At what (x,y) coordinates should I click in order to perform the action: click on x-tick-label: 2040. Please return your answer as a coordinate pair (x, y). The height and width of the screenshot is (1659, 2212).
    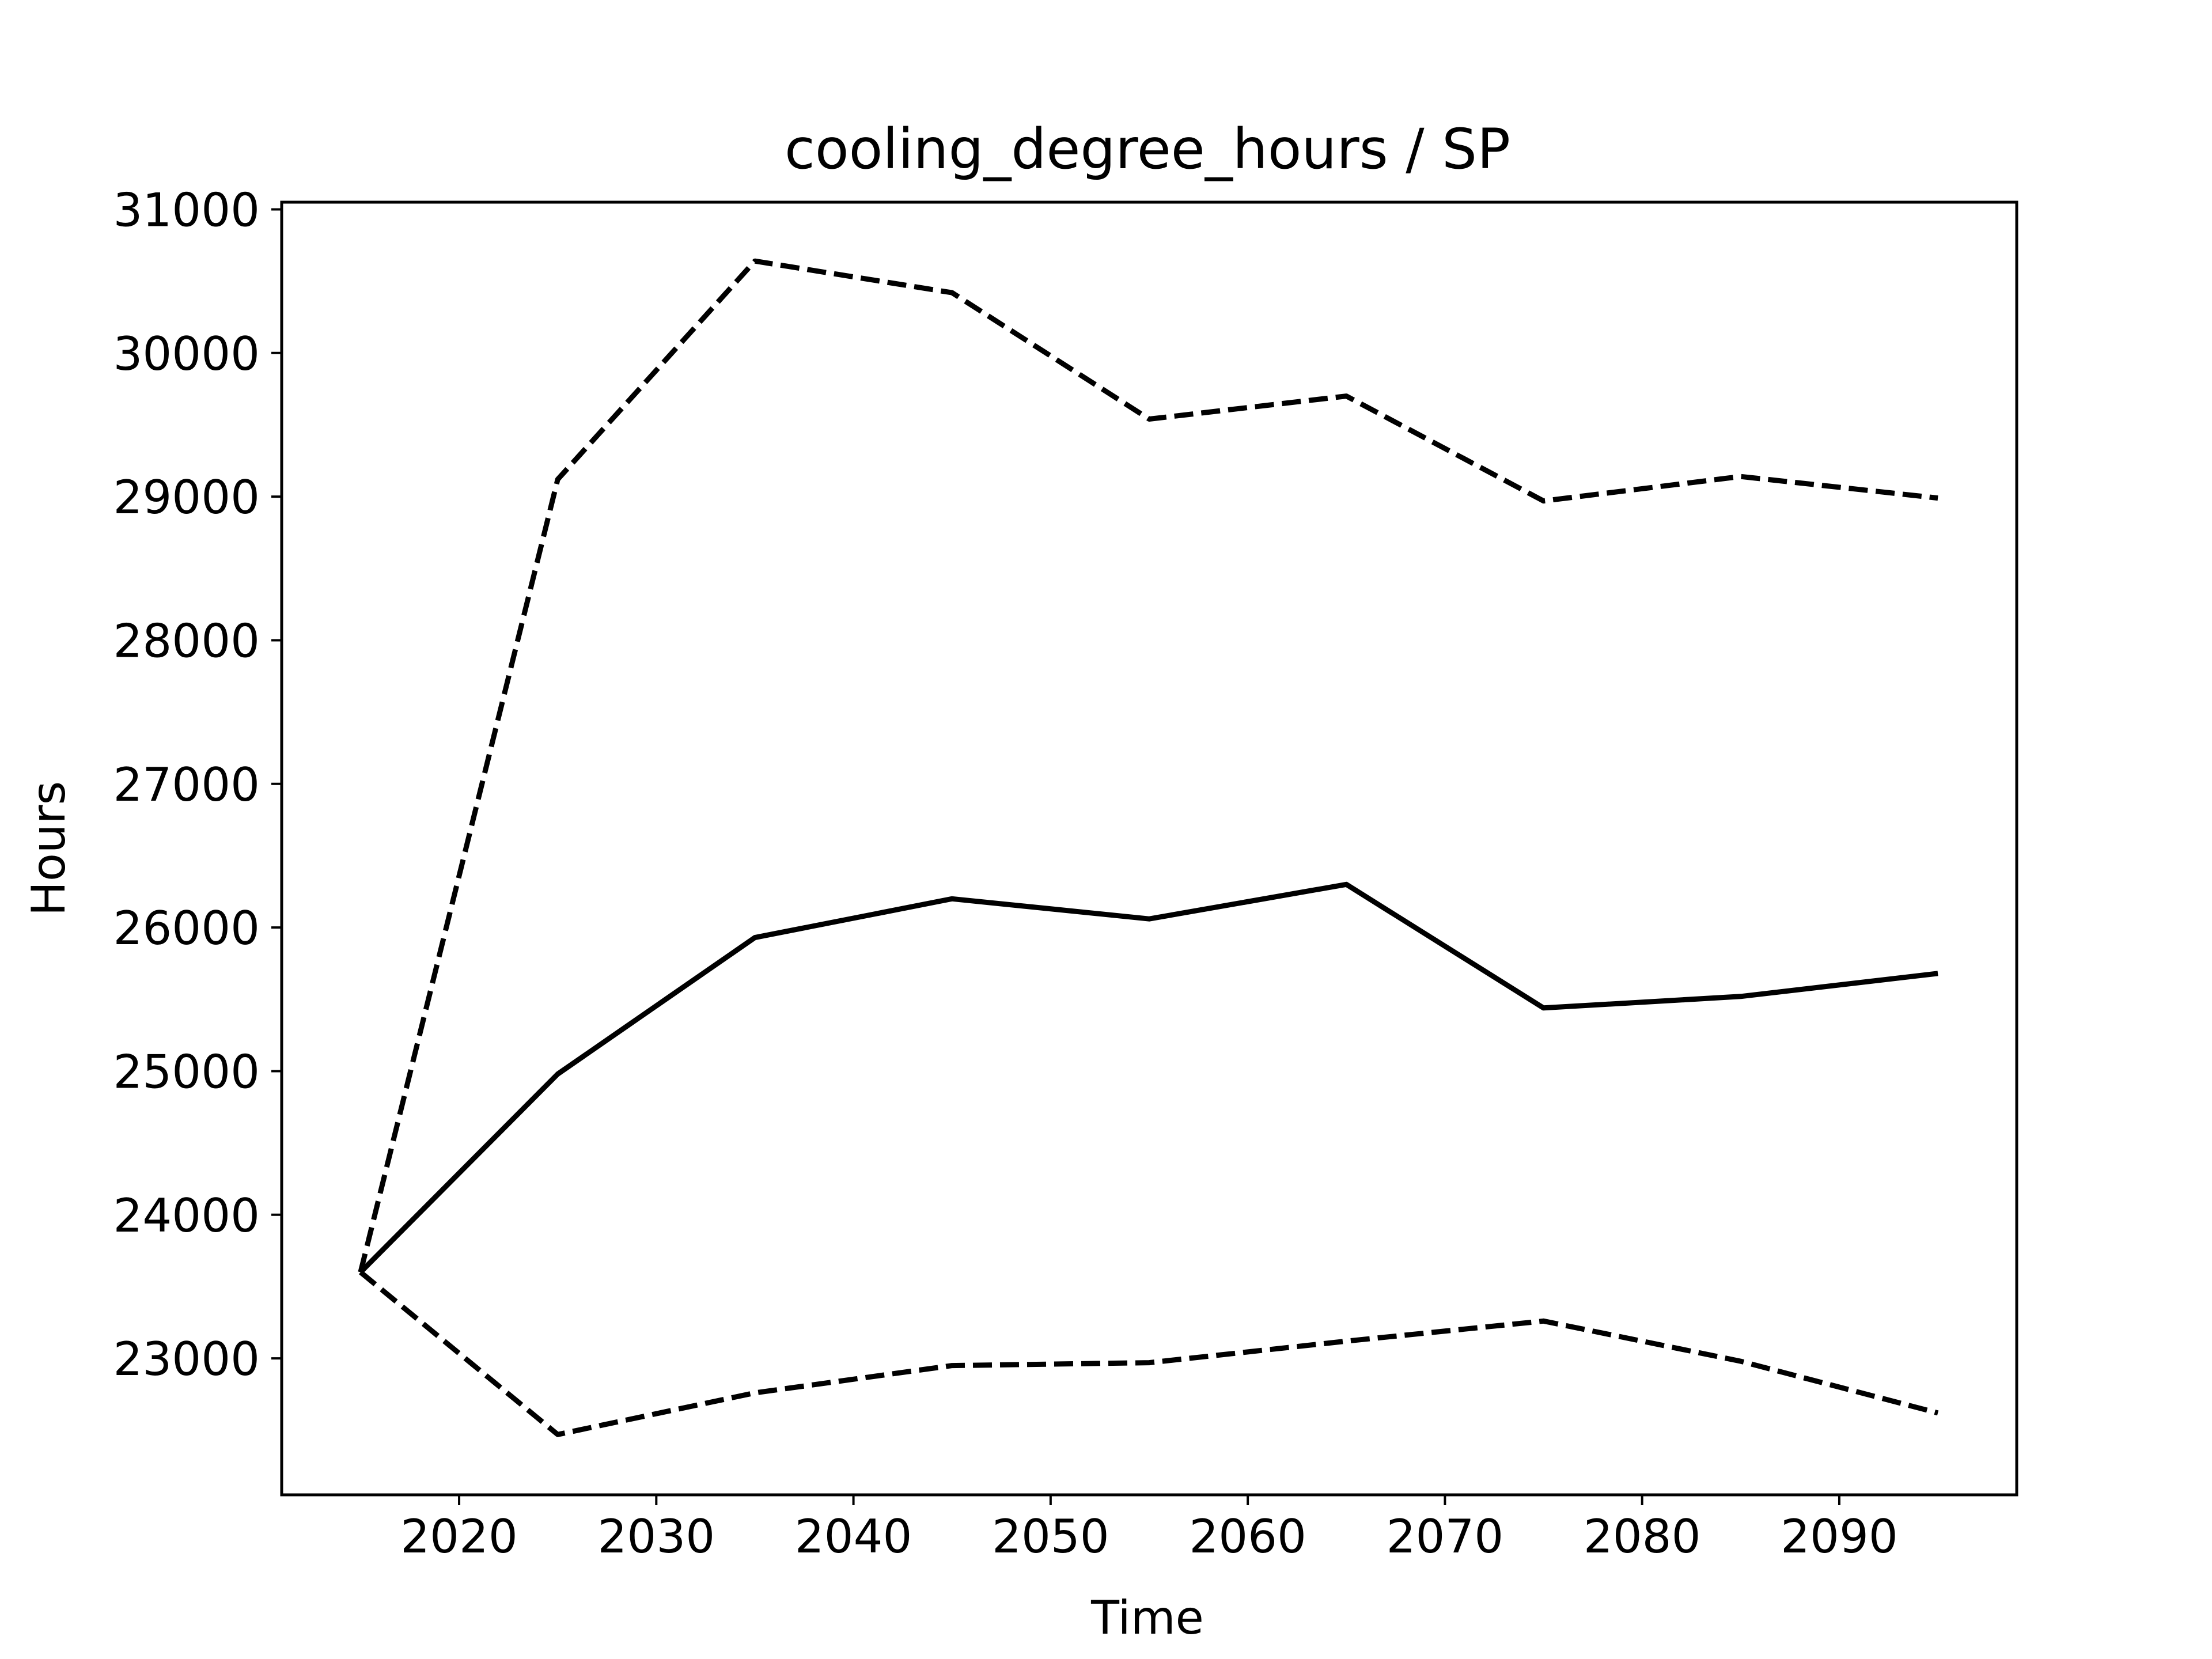
    Looking at the image, I should click on (853, 1536).